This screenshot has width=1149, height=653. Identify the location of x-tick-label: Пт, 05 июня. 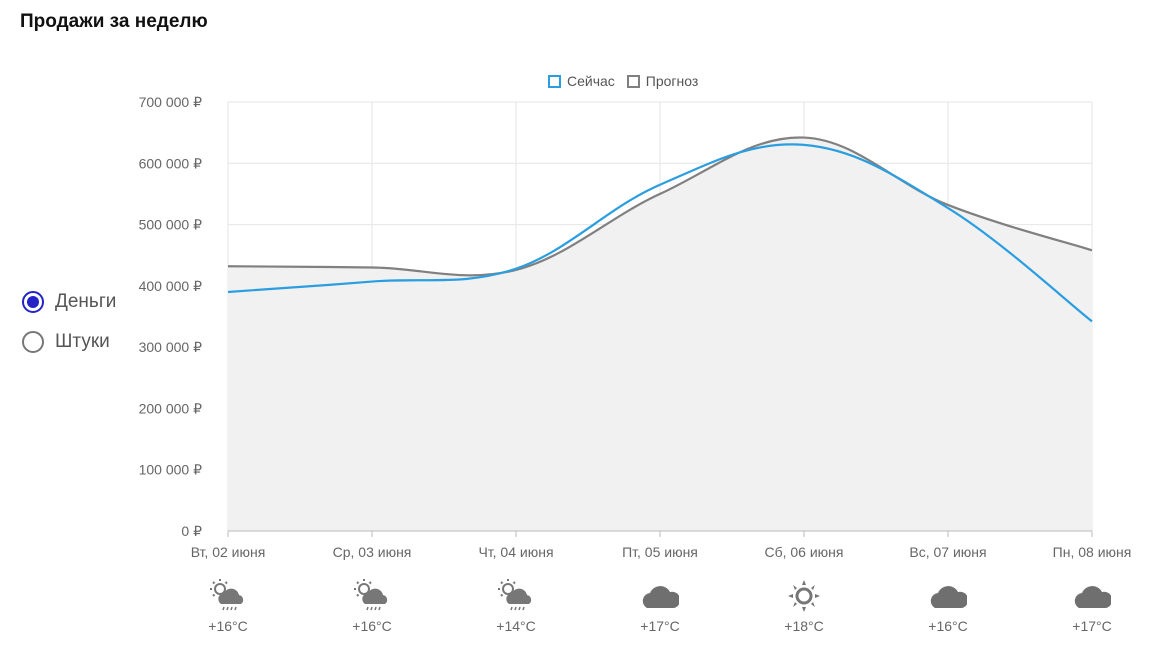
(660, 552).